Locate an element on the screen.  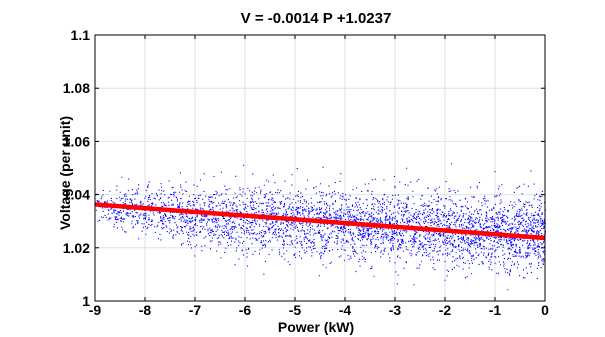
chart-title: V = -0.0014 P +1.0237 is located at coordinates (316, 18).